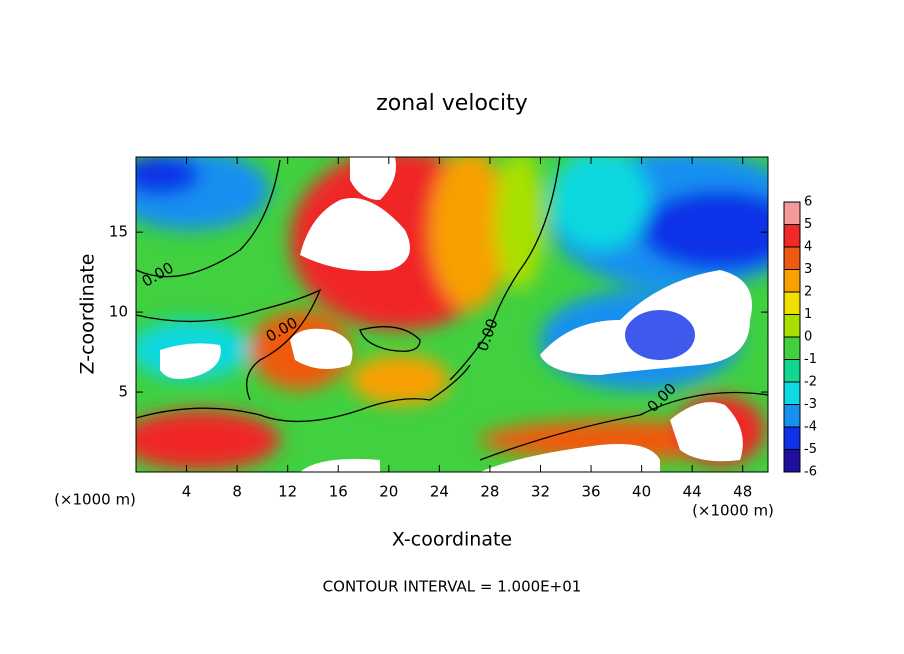 The image size is (904, 654). I want to click on x-tick-label: 32, so click(540, 492).